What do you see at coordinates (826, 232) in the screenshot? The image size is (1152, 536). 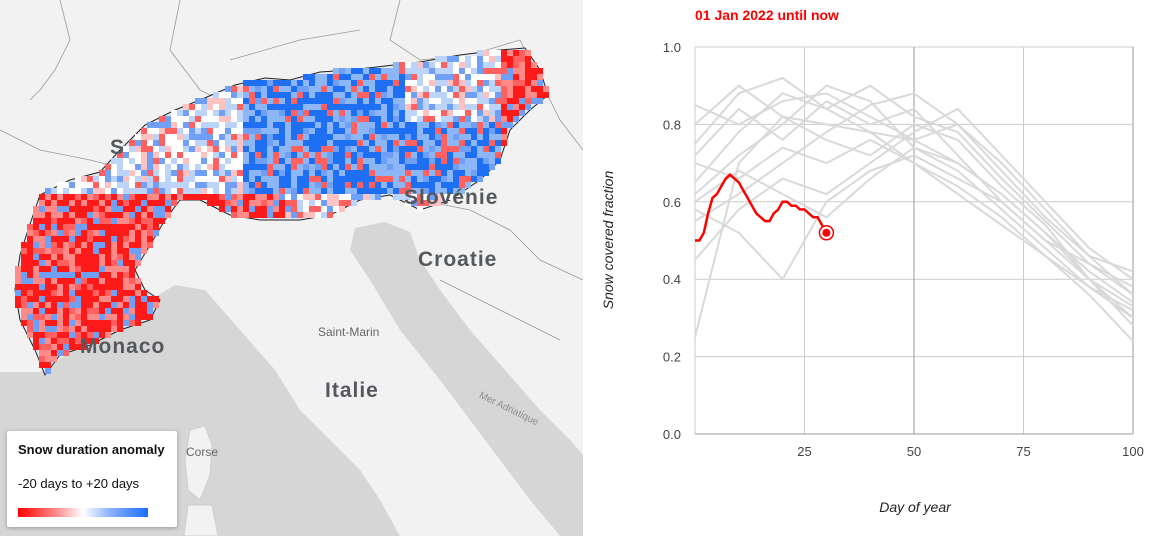 I see `current-marker-dot` at bounding box center [826, 232].